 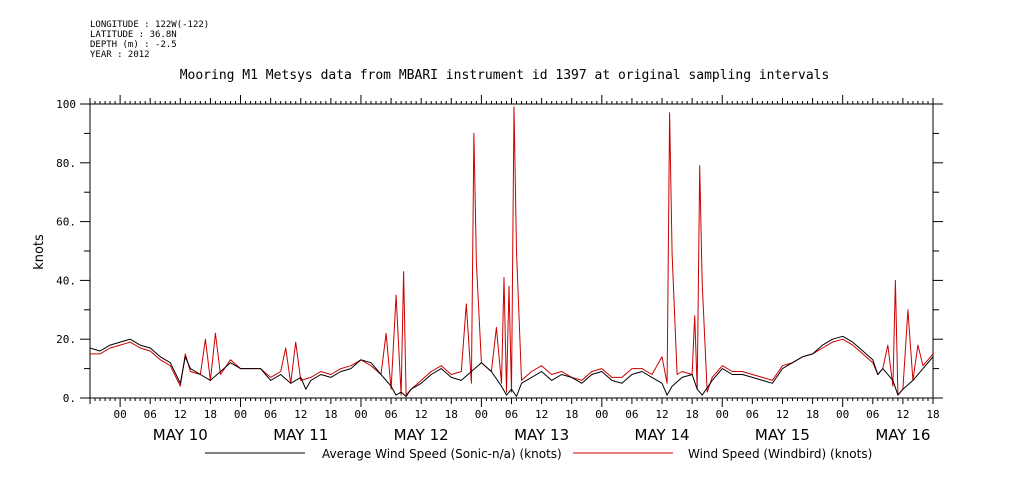 I want to click on y-tick-label: 0., so click(x=69, y=398).